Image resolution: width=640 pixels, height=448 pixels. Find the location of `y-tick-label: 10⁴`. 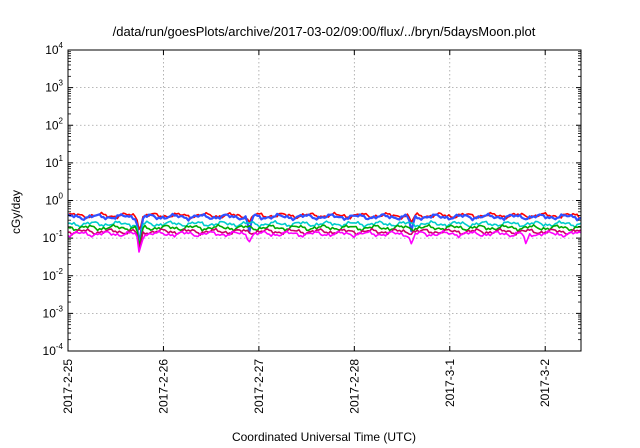

y-tick-label: 10⁴ is located at coordinates (54, 49).